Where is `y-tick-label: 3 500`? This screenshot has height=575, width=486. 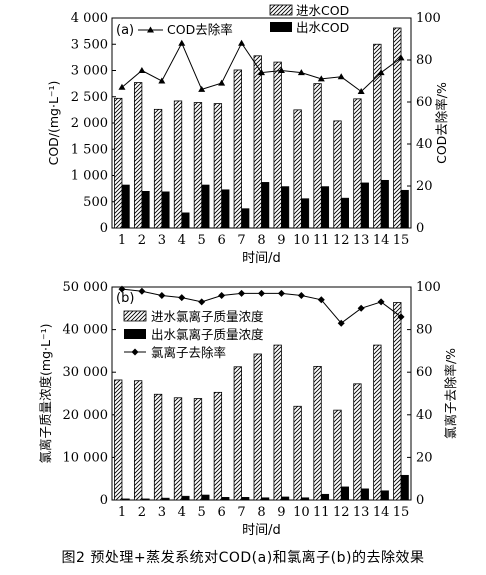
y-tick-label: 3 500 is located at coordinates (89, 44).